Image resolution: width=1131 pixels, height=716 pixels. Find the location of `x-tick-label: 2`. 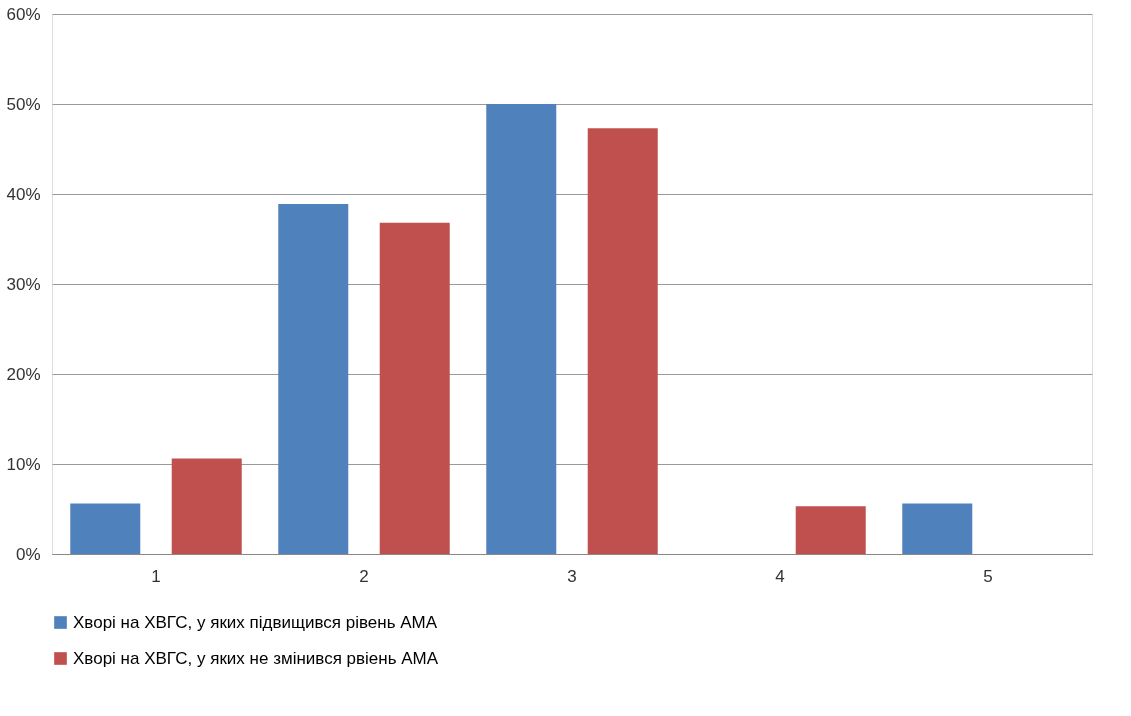

x-tick-label: 2 is located at coordinates (364, 576).